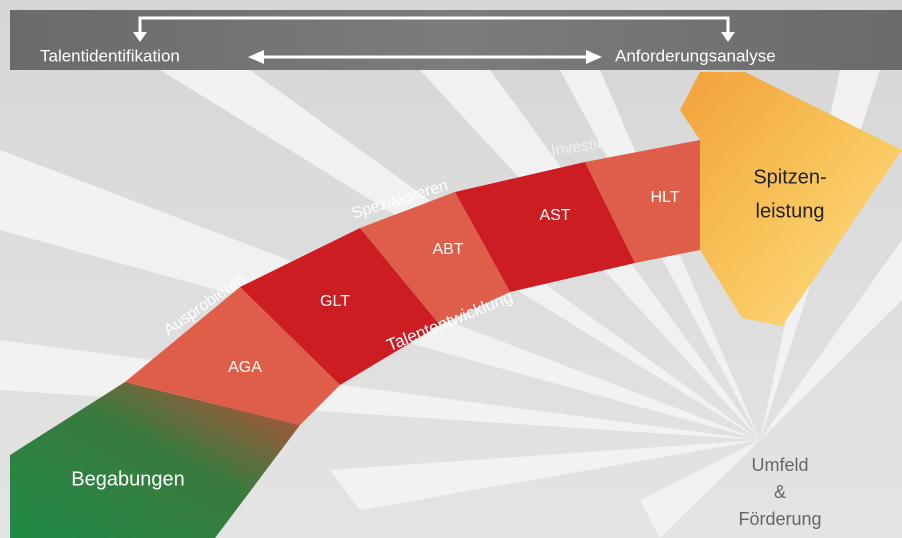  Describe the element at coordinates (447, 249) in the screenshot. I see `stage-label: ABT` at that location.